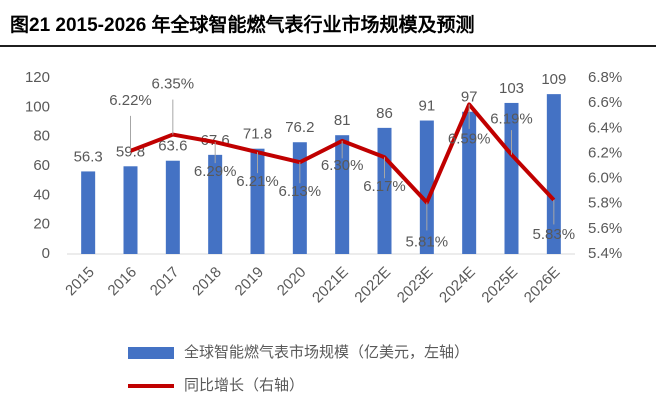  Describe the element at coordinates (123, 282) in the screenshot. I see `x-tick-label: 2016` at that location.